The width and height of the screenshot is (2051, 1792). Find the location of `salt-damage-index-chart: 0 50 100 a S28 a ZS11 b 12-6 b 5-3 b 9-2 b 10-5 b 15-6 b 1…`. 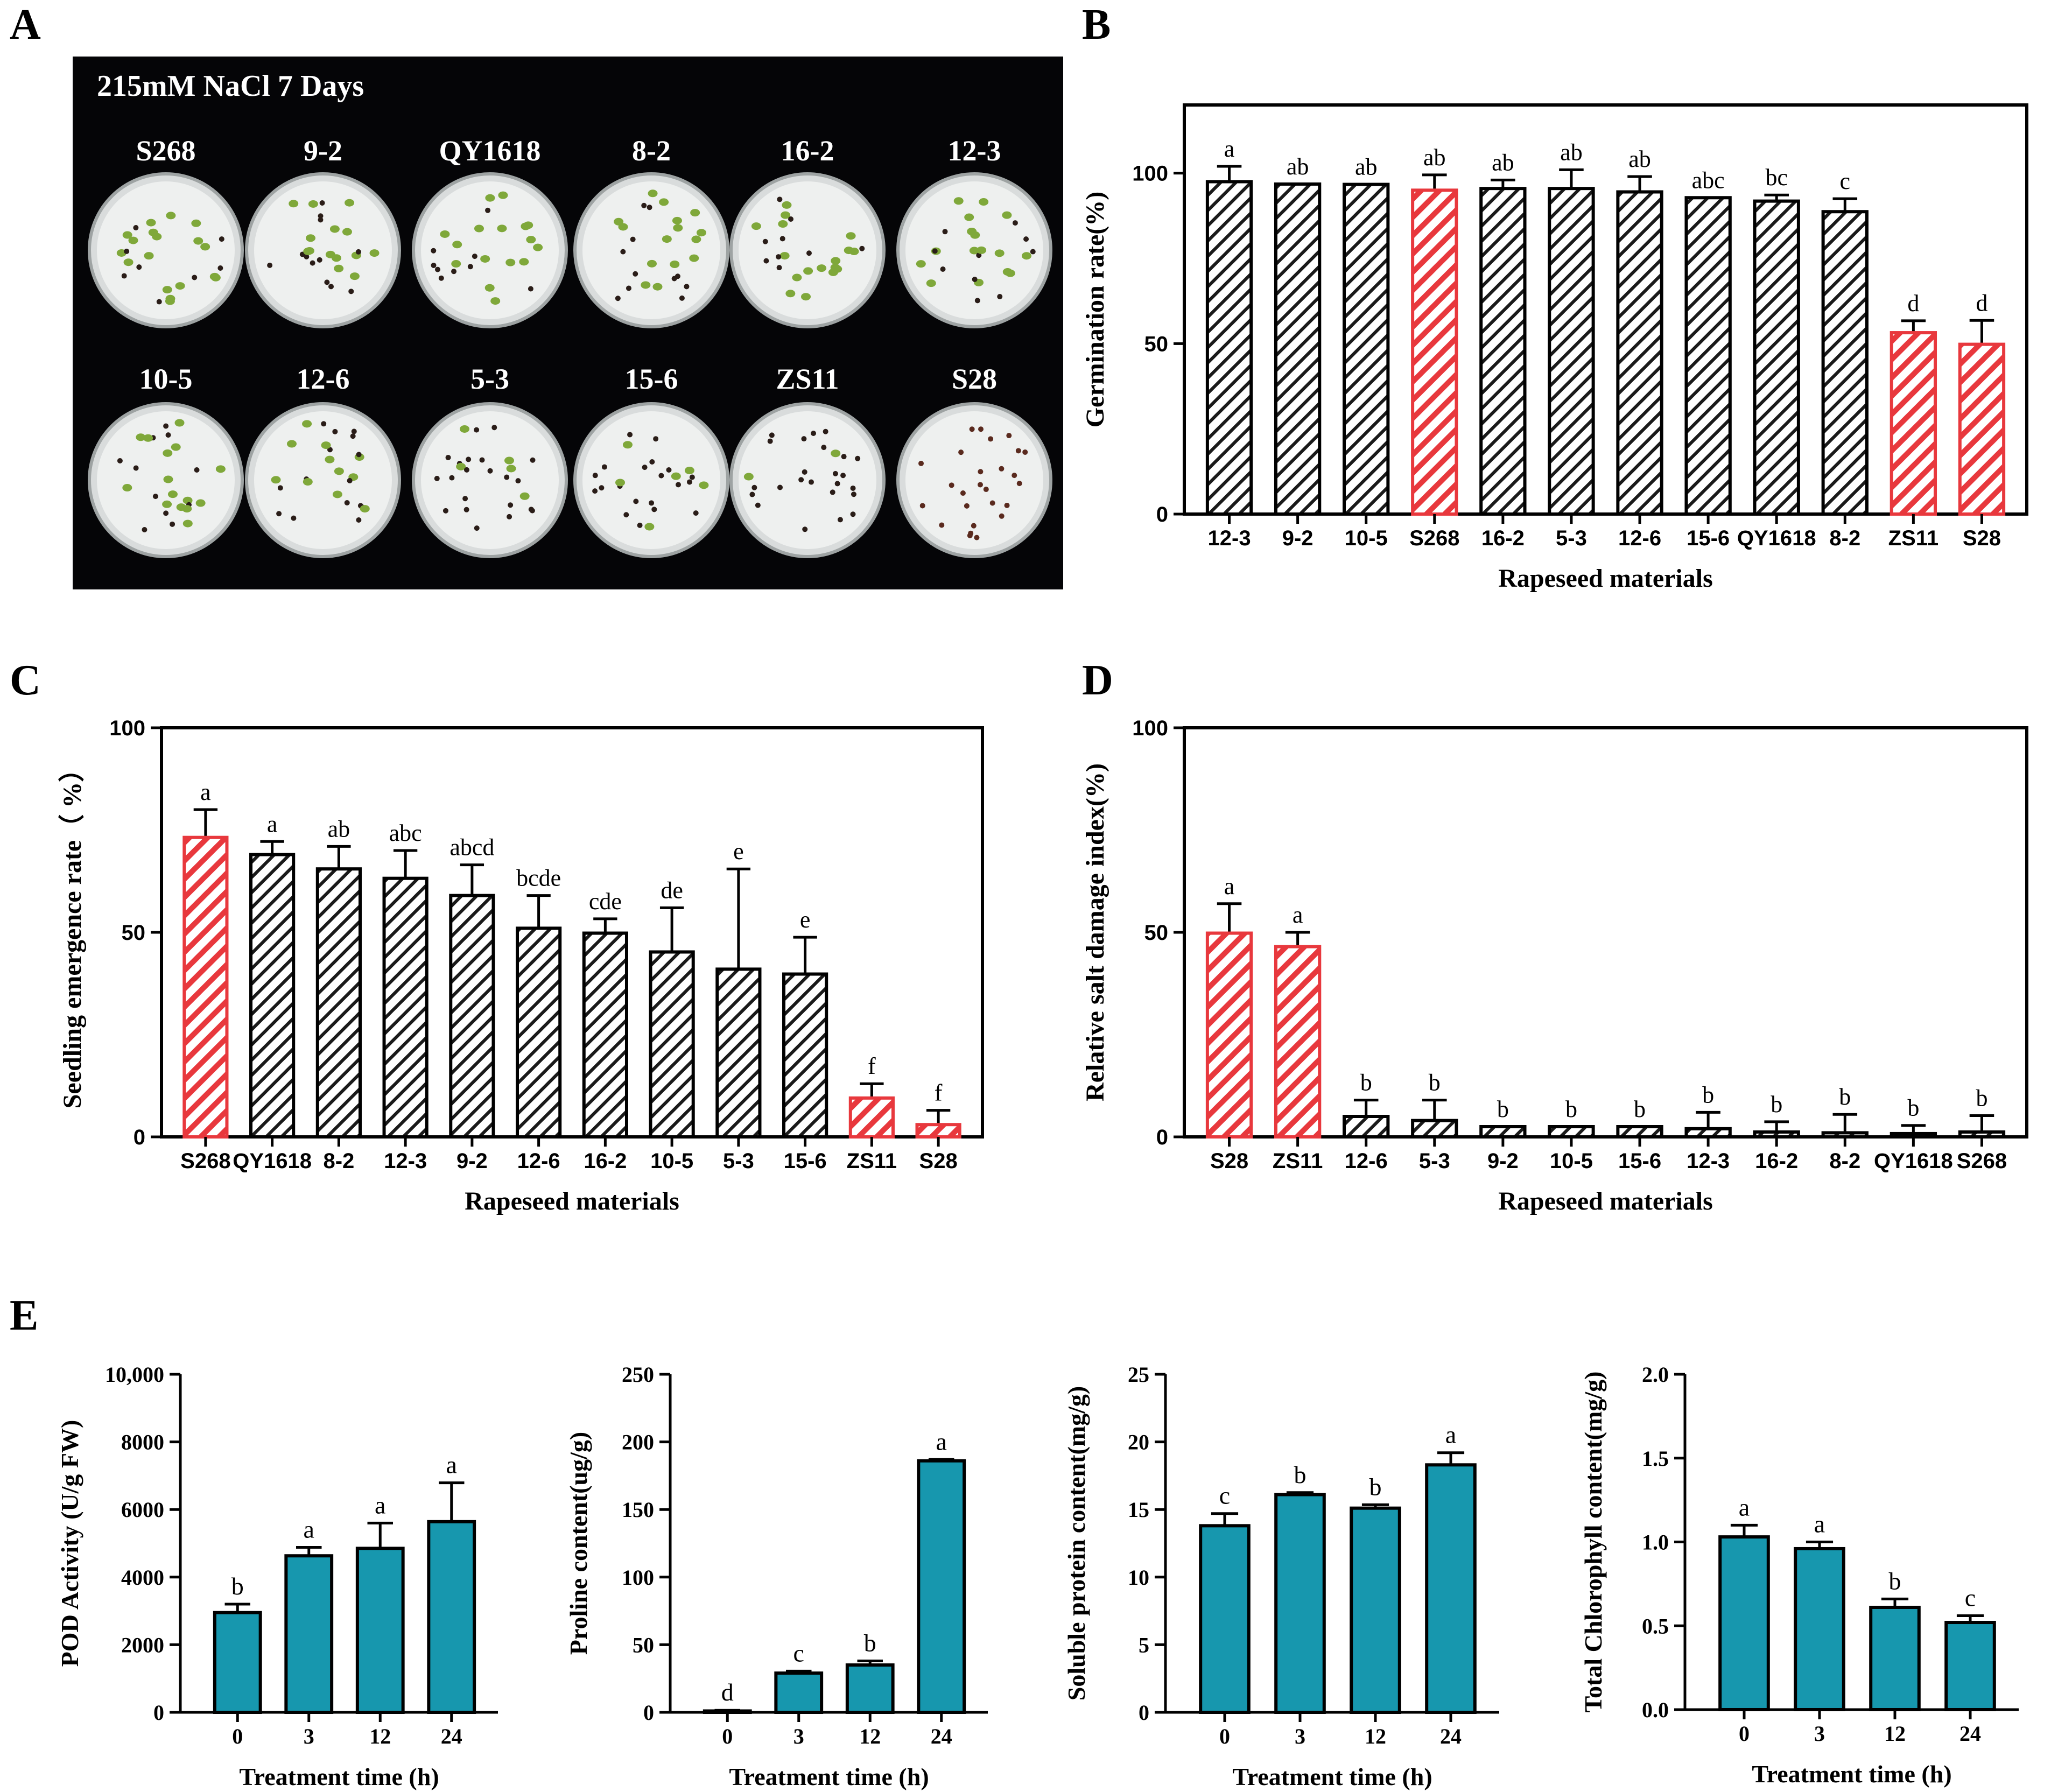

salt-damage-index-chart: 0 50 100 a S28 a ZS11 b 12-6 b 5-3 b 9-2 b 10-5 b 15-6 b 1… is located at coordinates (1554, 965).